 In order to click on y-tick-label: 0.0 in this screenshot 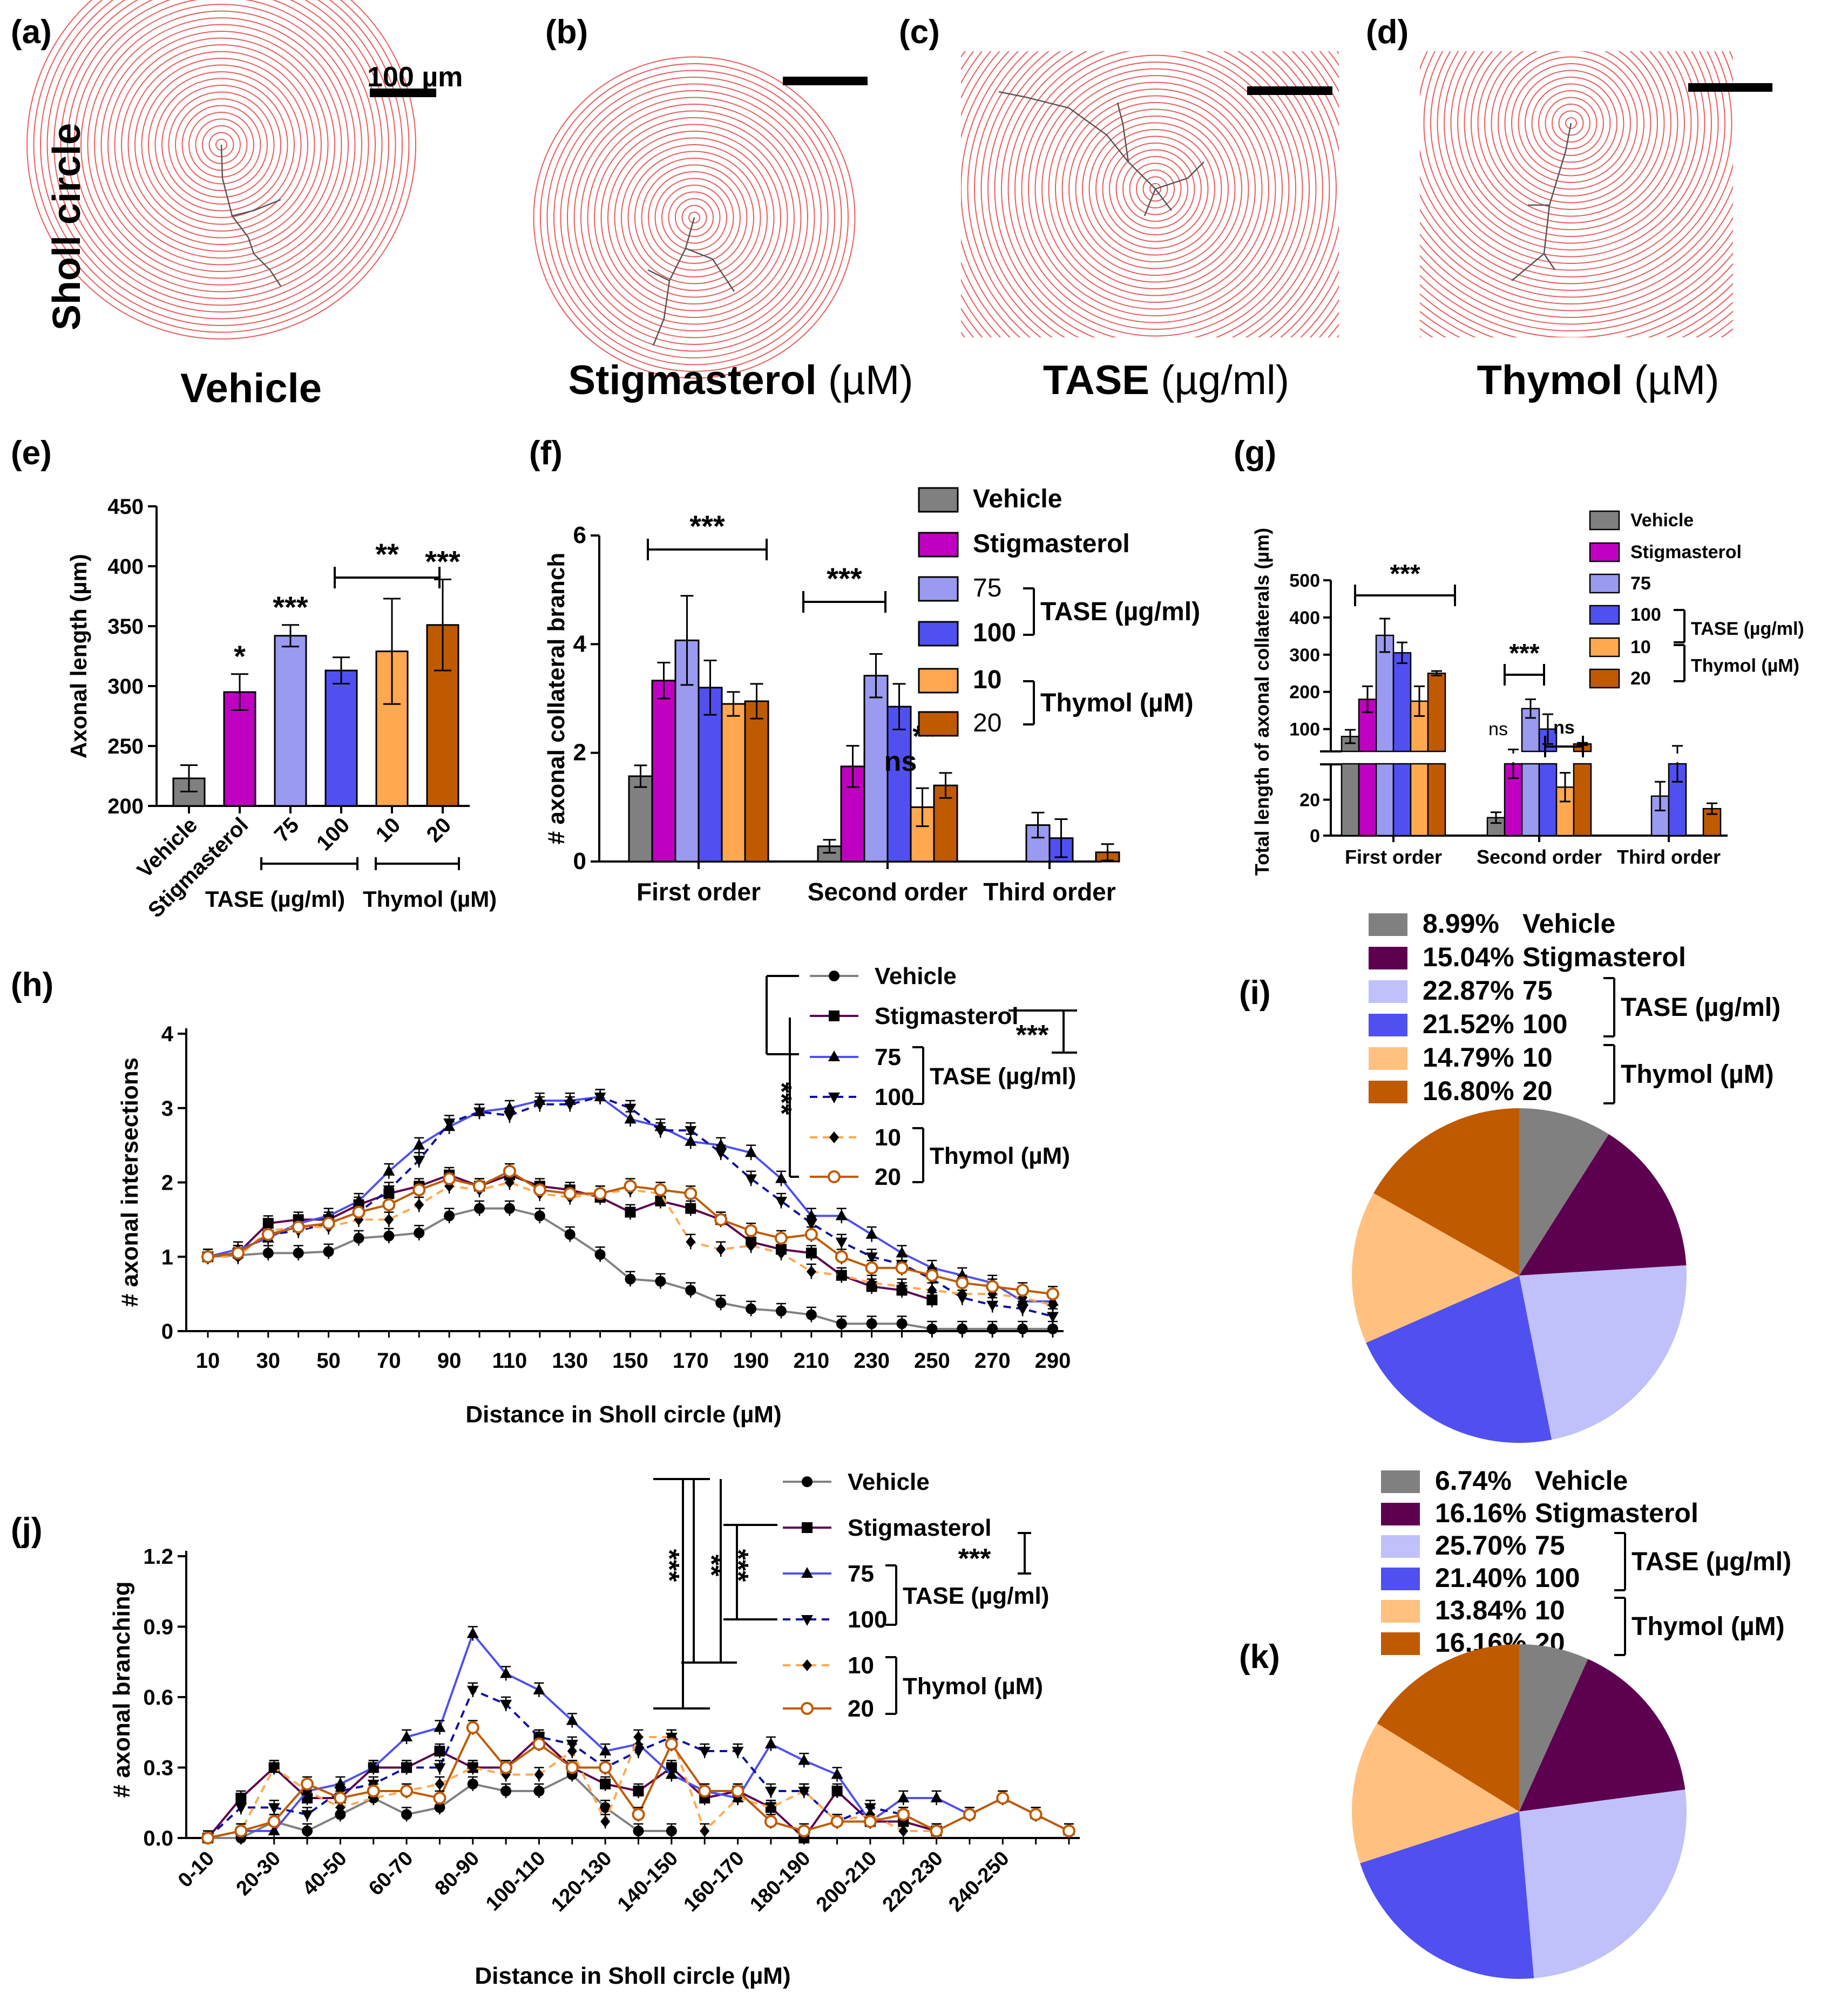, I will do `click(158, 1838)`.